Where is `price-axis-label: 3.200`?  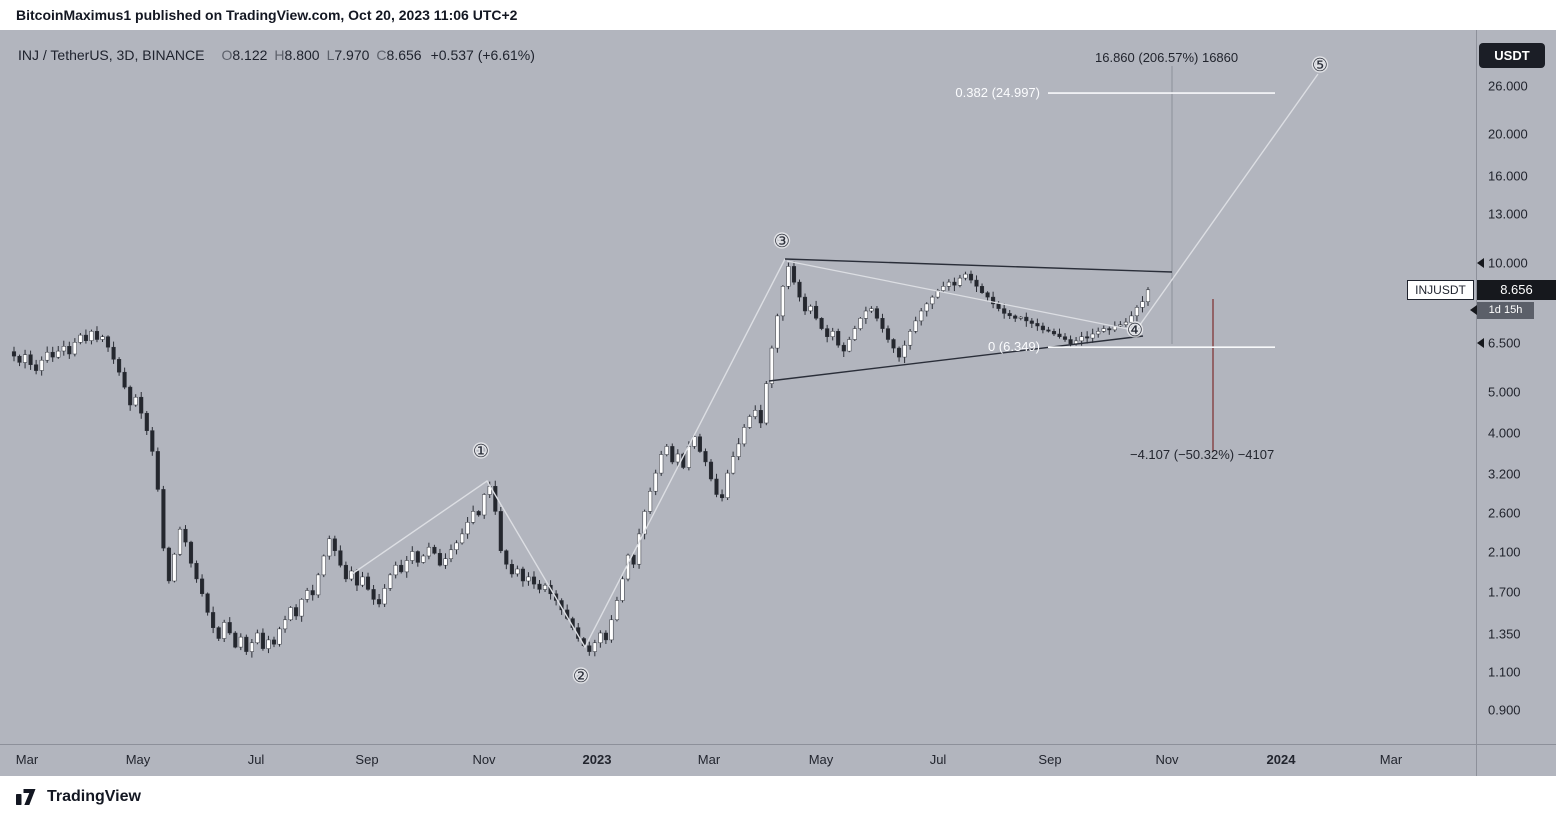 price-axis-label: 3.200 is located at coordinates (1504, 474).